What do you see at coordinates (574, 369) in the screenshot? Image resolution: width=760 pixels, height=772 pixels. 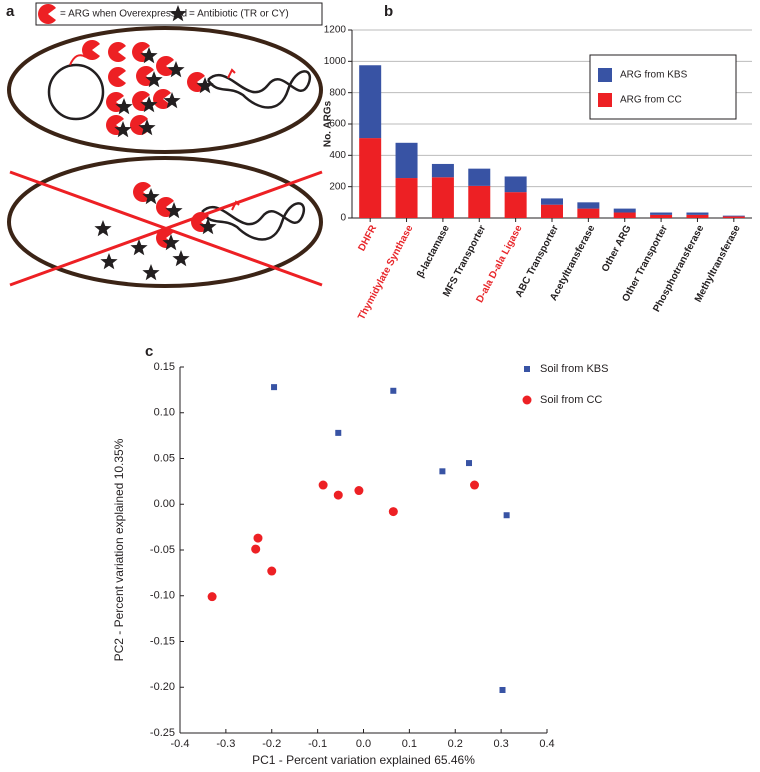 I see `legend-label: Soil from KBS` at bounding box center [574, 369].